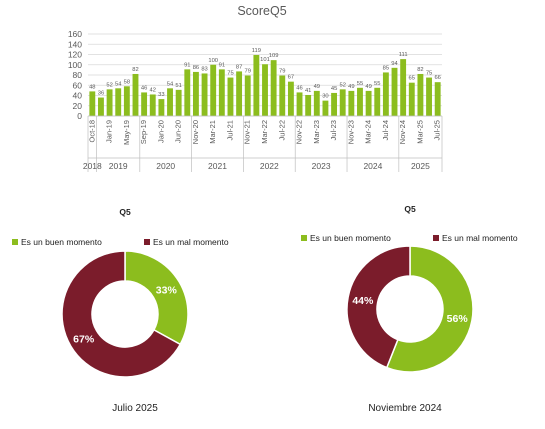 Image resolution: width=545 pixels, height=429 pixels. Describe the element at coordinates (92, 87) in the screenshot. I see `bar-data-label: 48` at that location.